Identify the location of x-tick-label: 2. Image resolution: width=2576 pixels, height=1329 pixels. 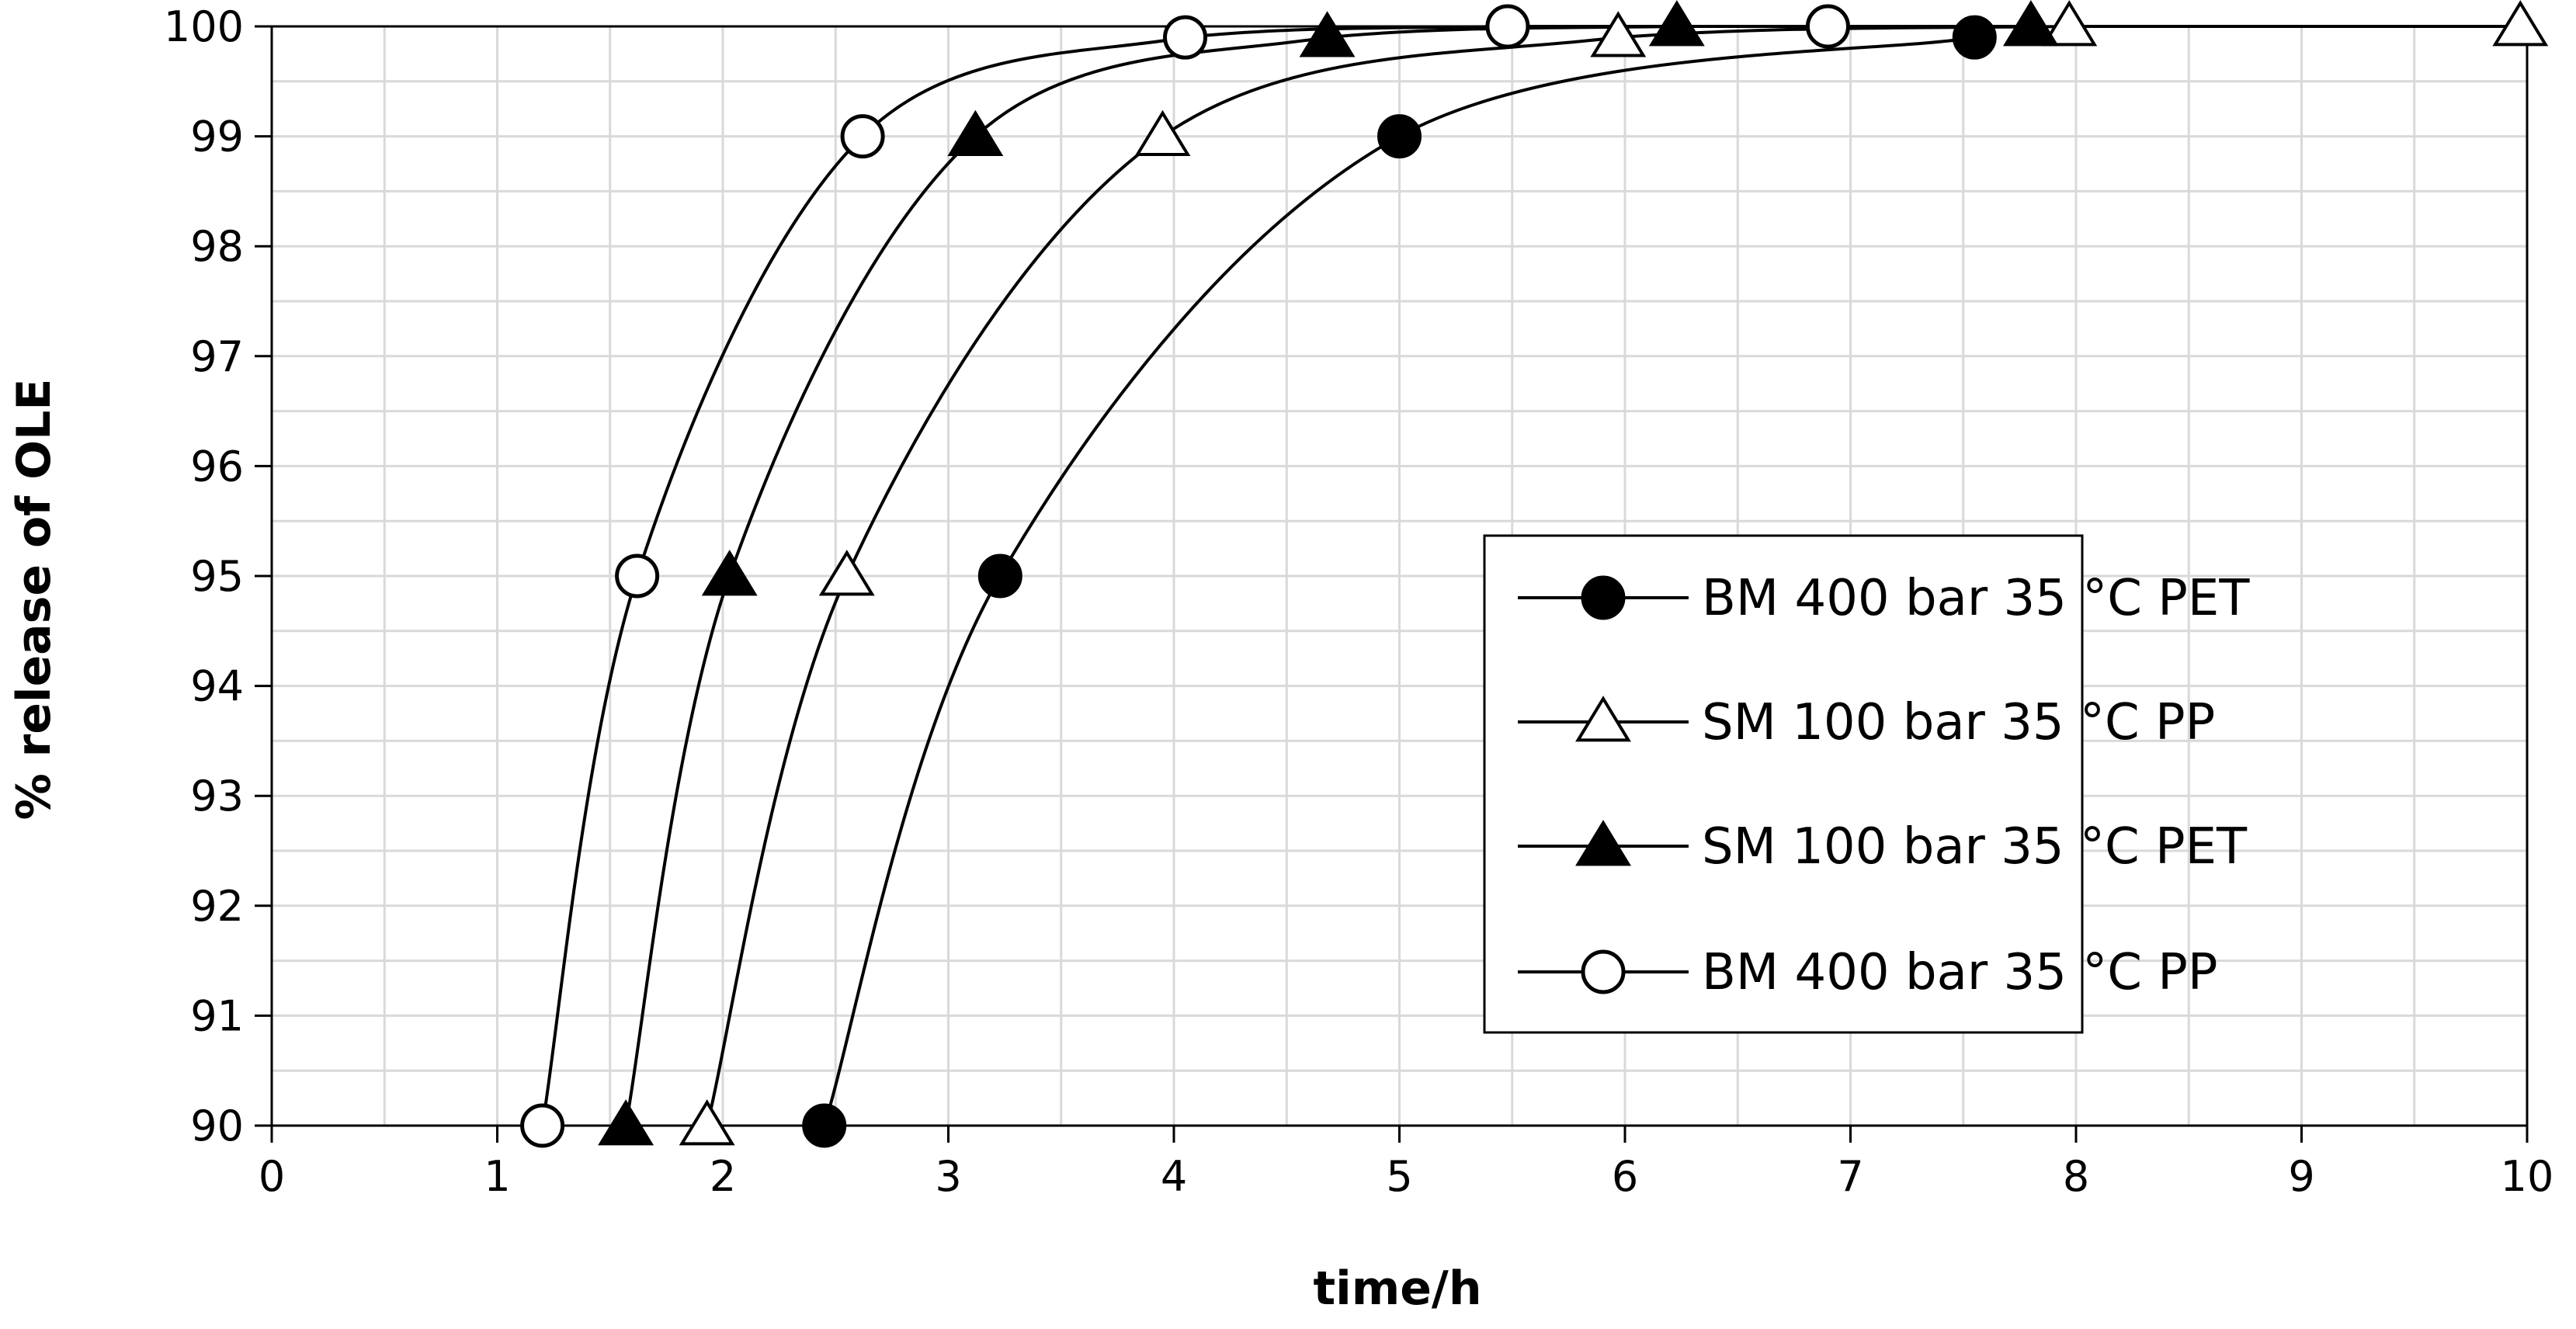
(723, 1176).